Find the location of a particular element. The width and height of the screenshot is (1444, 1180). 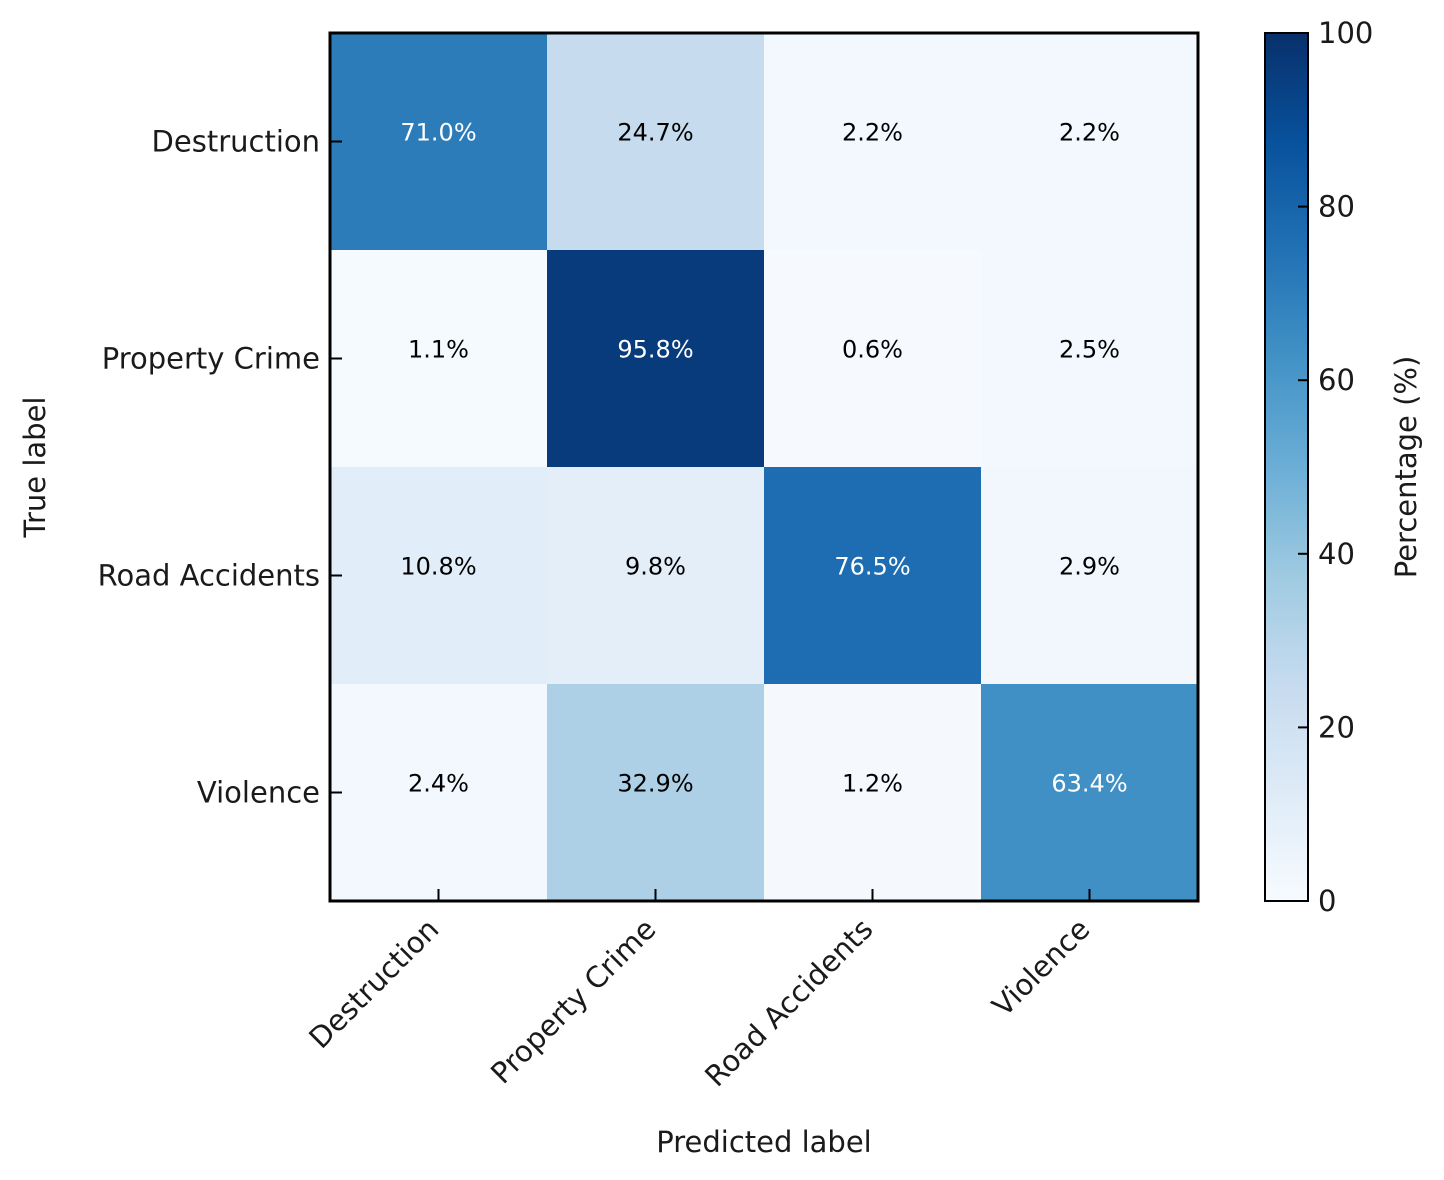

cell-value-label: 0.6% is located at coordinates (872, 350).